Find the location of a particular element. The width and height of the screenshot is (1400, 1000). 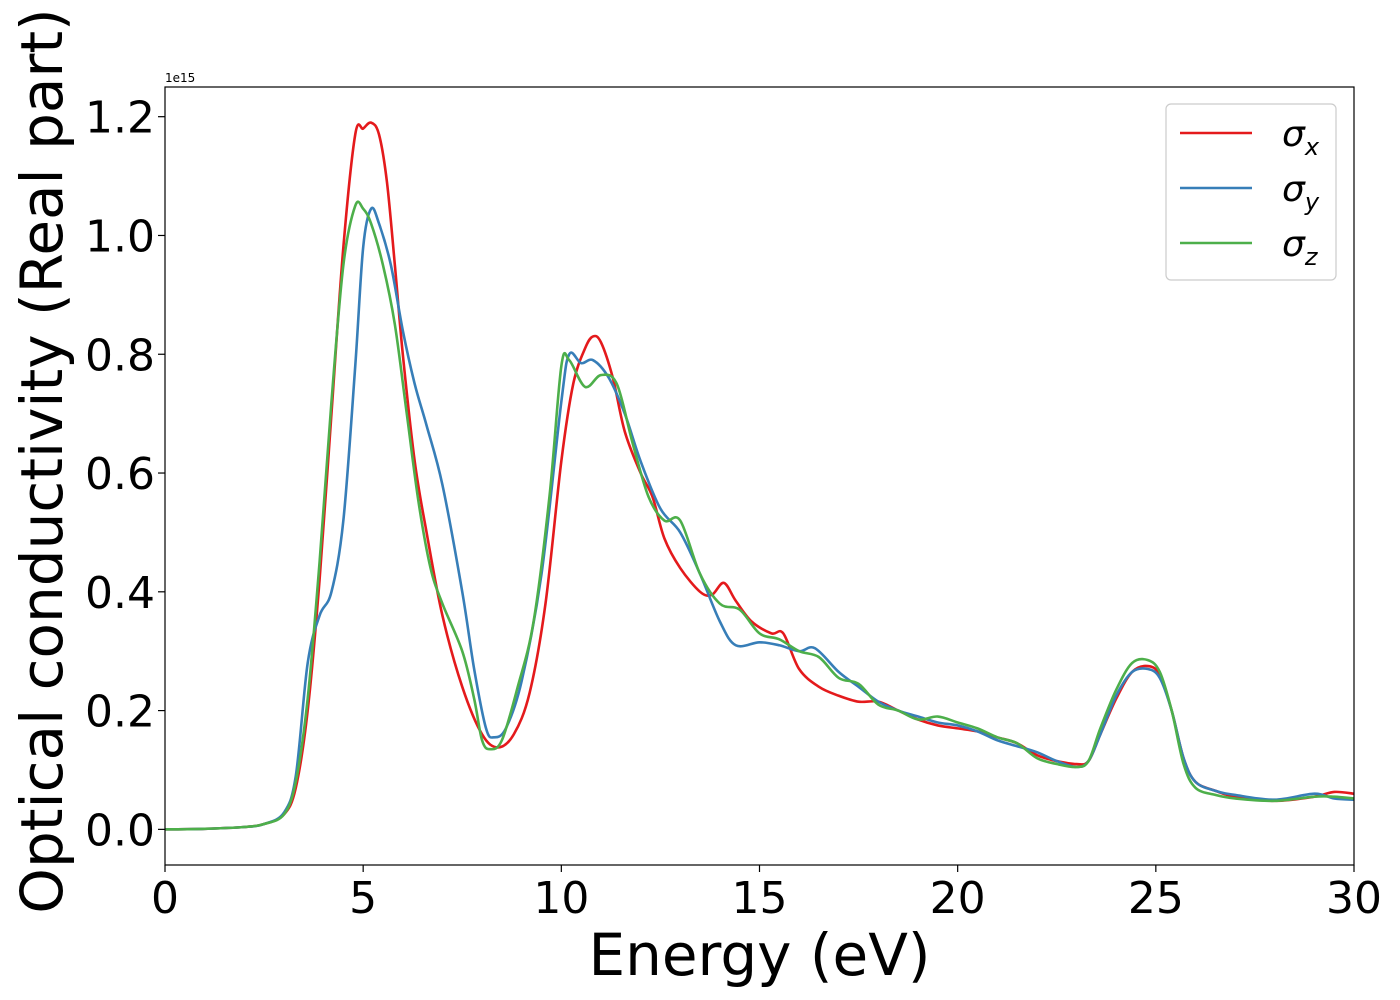

y-tick-label: 0.6 is located at coordinates (120, 474).